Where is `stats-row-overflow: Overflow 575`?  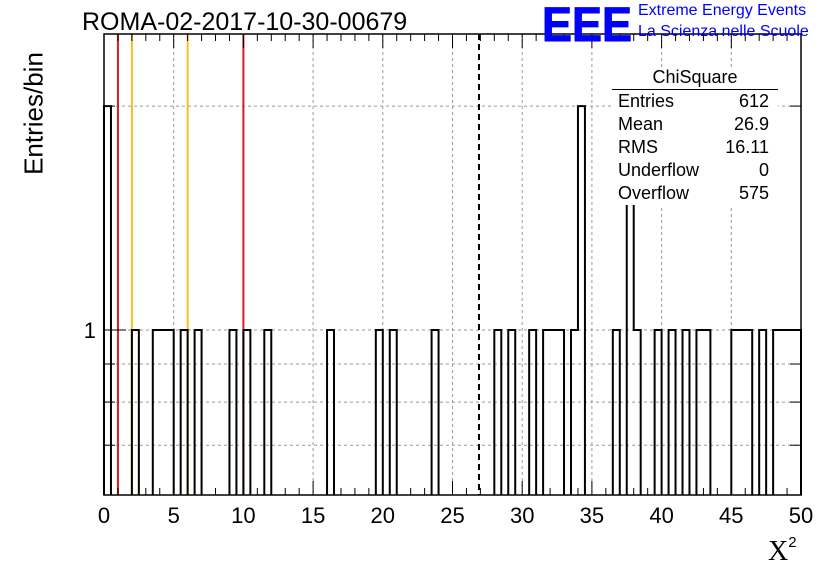 stats-row-overflow: Overflow 575 is located at coordinates (695, 193).